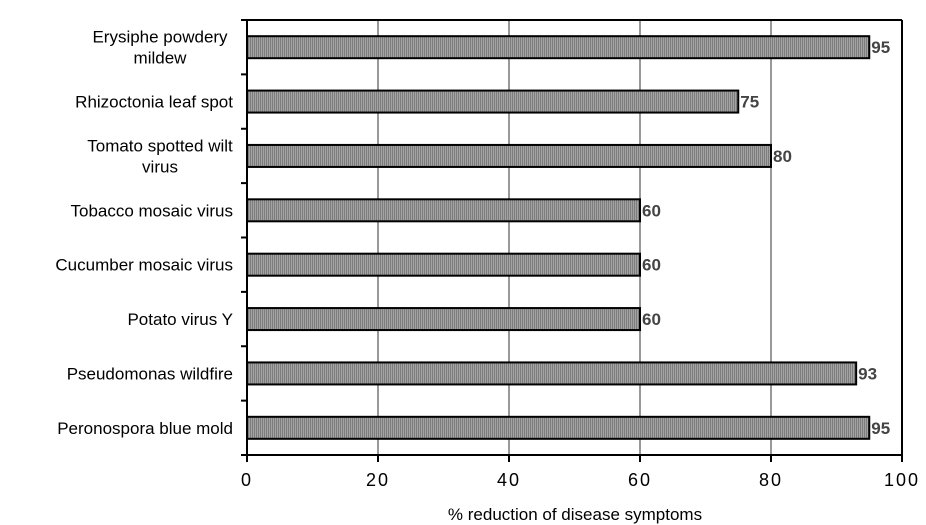 This screenshot has height=525, width=926. Describe the element at coordinates (160, 166) in the screenshot. I see `category-label: virus` at that location.